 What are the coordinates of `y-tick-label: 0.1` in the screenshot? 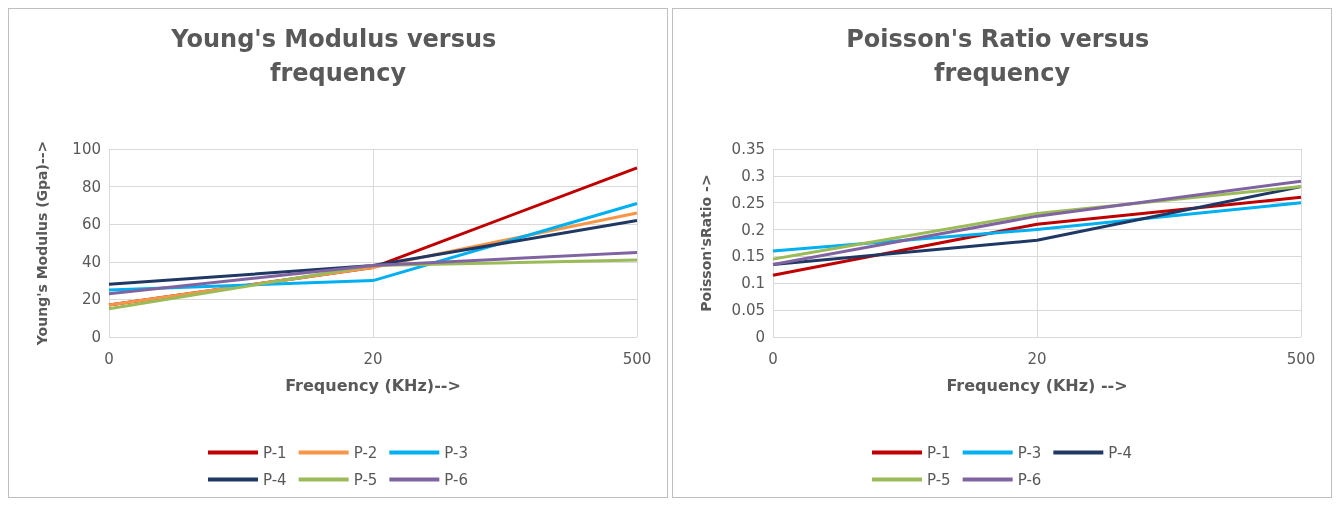 It's located at (753, 283).